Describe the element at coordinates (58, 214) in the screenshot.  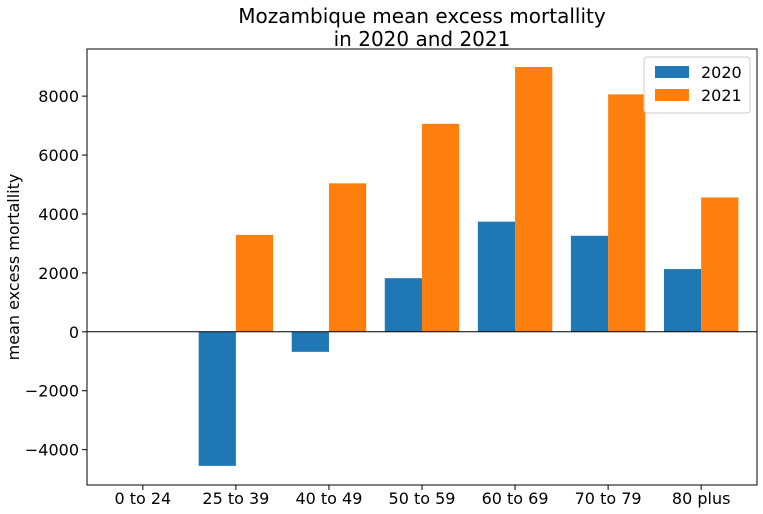
I see `y-tick-label: 4000` at that location.